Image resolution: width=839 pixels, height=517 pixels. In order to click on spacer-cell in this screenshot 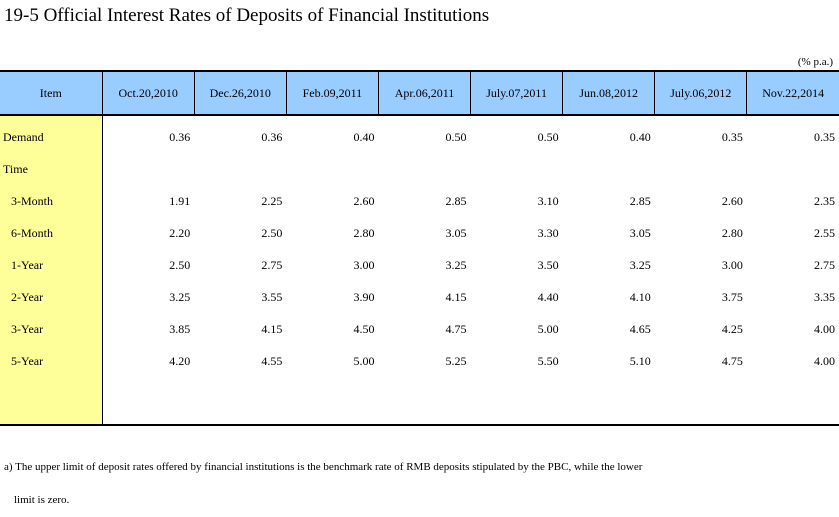, I will do `click(470, 401)`.